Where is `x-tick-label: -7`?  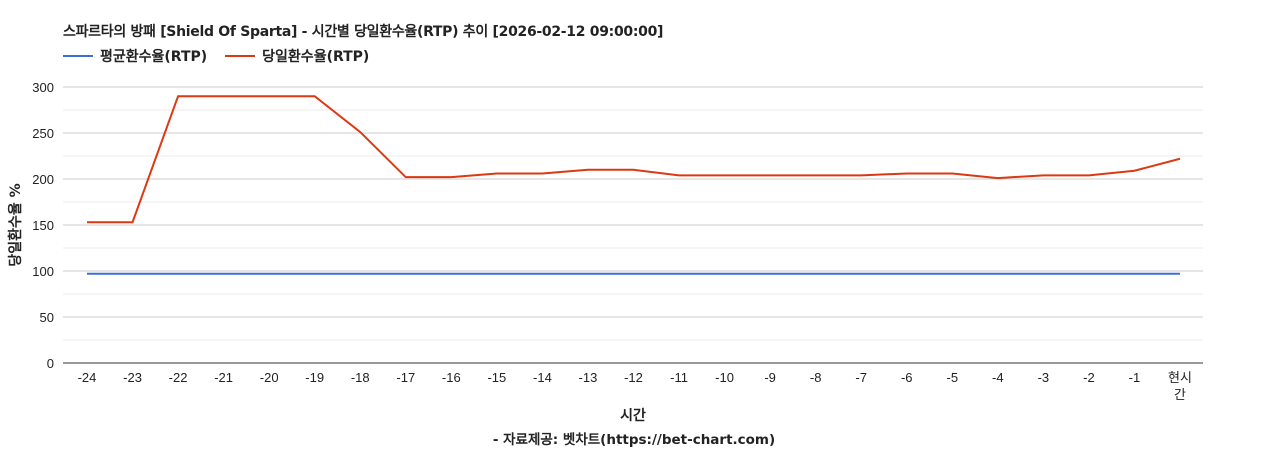
x-tick-label: -7 is located at coordinates (861, 377).